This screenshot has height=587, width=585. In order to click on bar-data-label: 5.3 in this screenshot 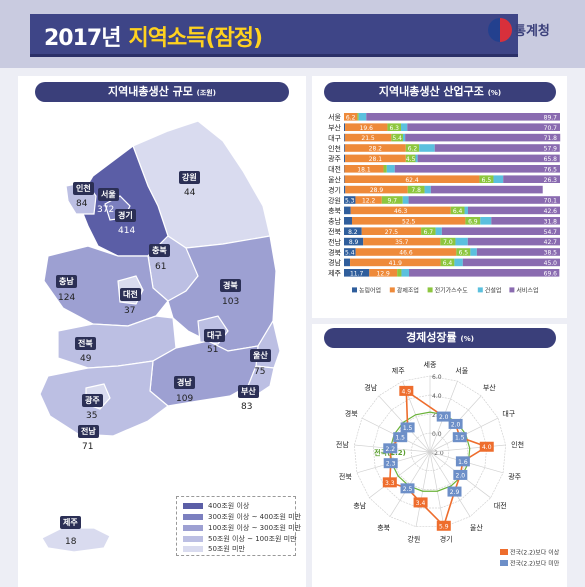, I will do `click(350, 201)`.